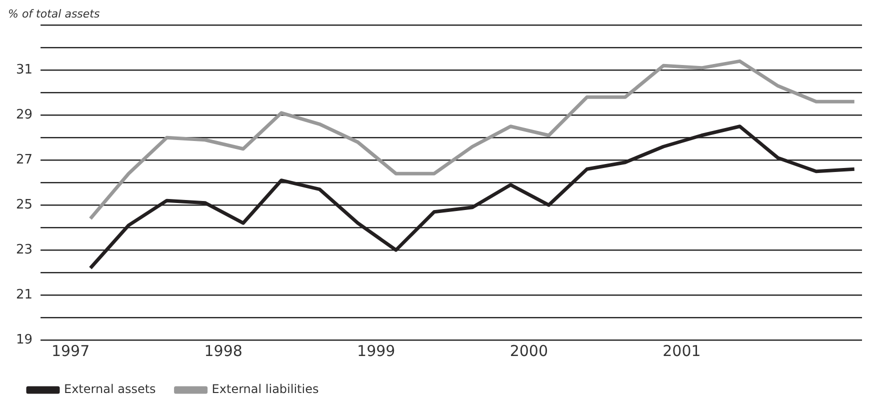 This screenshot has width=874, height=414. Describe the element at coordinates (24, 160) in the screenshot. I see `y-tick-label: 27` at that location.